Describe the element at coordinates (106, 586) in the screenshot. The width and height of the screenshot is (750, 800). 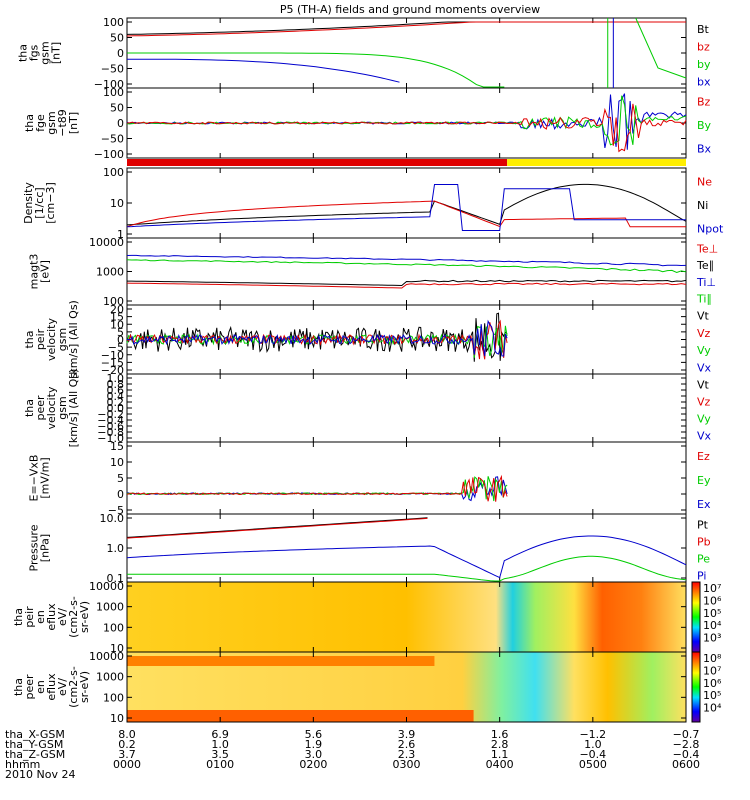
I see `y-tick-label: 10000` at that location.